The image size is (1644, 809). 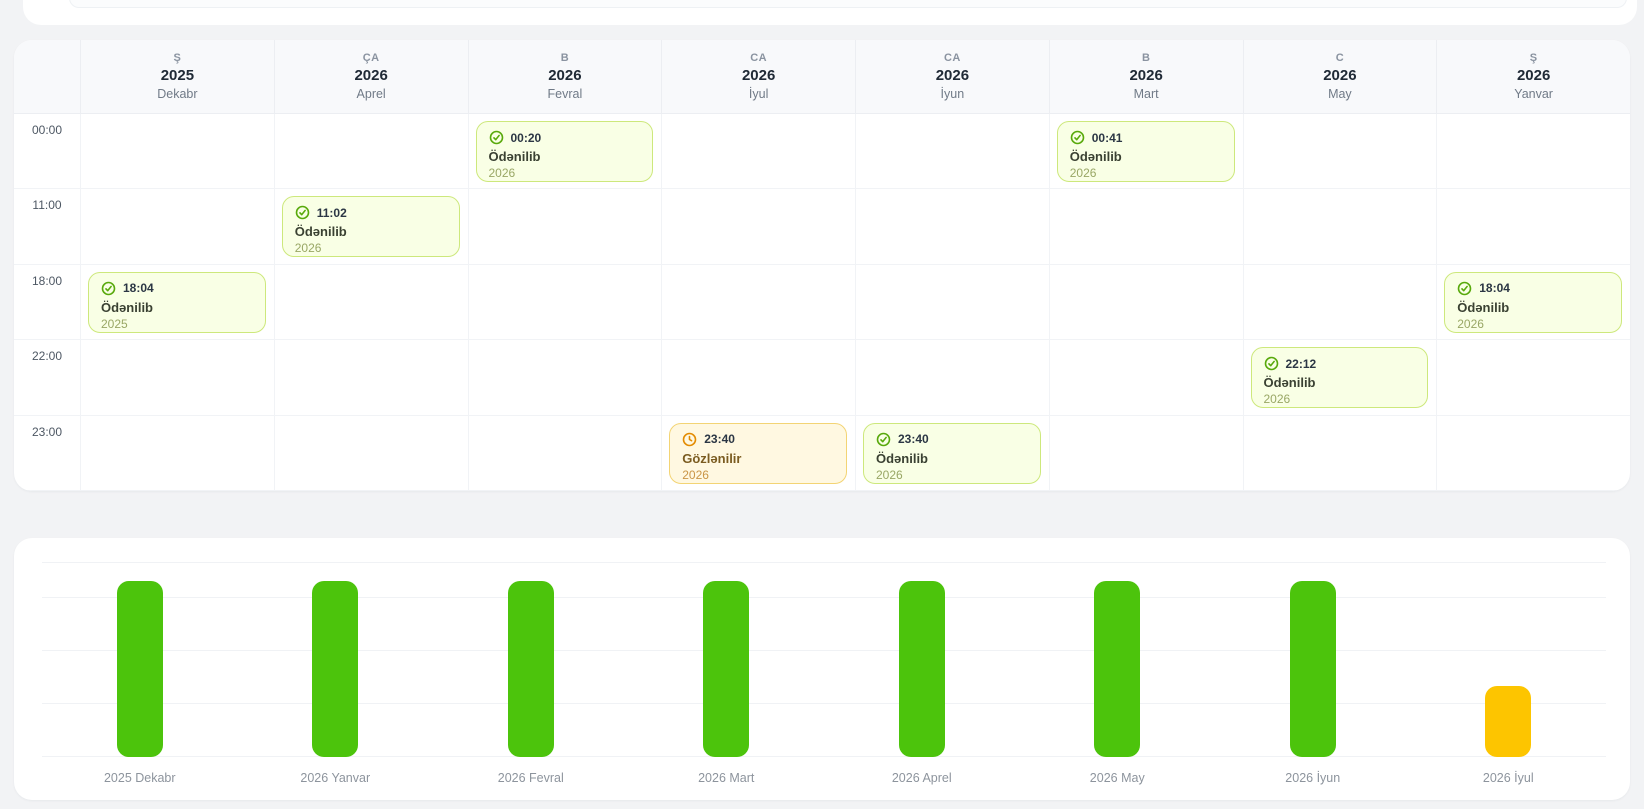 What do you see at coordinates (758, 76) in the screenshot?
I see `calendar-column-header: CA 2026 İyul` at bounding box center [758, 76].